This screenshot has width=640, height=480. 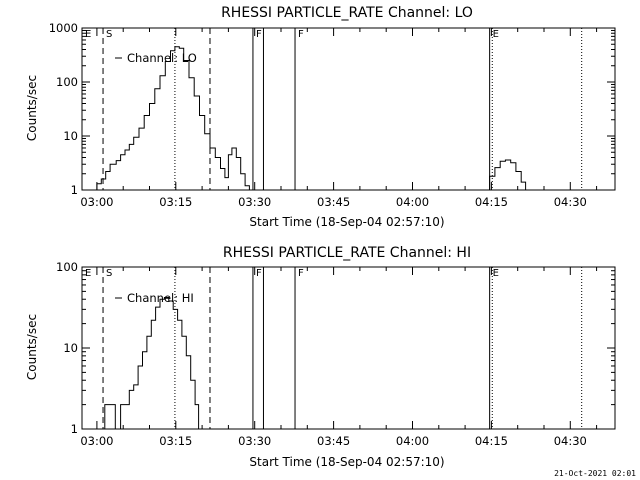 What do you see at coordinates (347, 253) in the screenshot?
I see `chart-title: RHESSI PARTICLE_RATE Channel: HI` at bounding box center [347, 253].